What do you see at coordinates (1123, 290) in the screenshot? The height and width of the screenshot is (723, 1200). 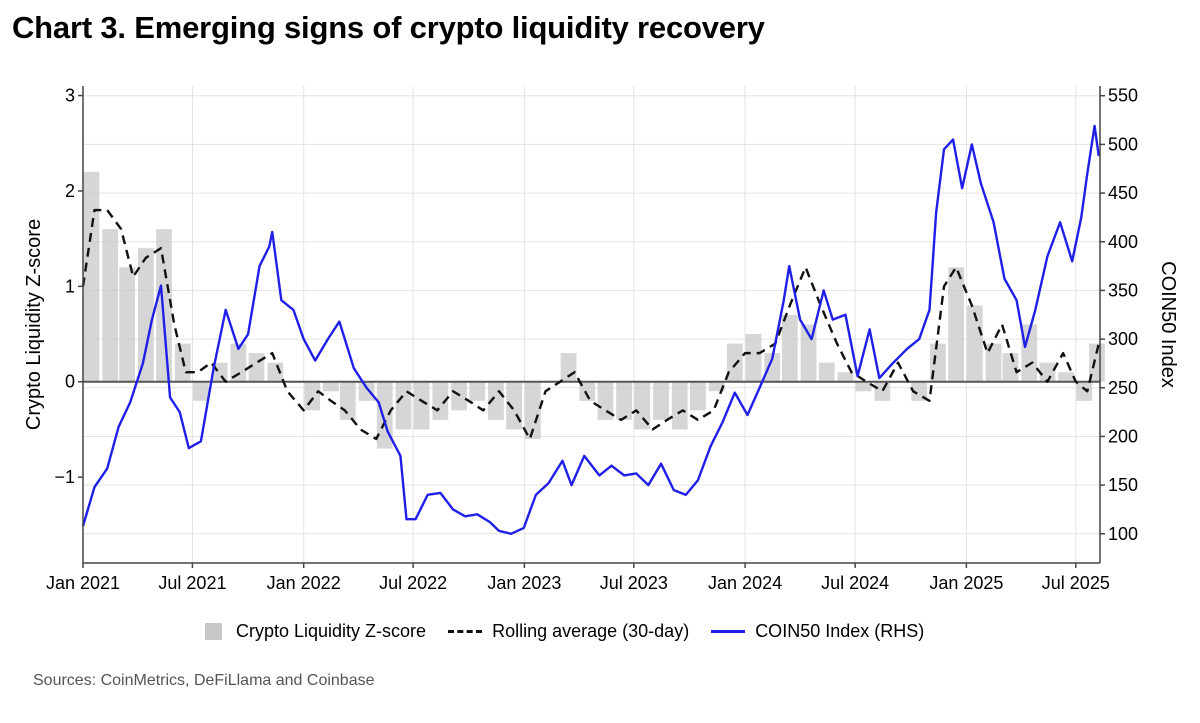 I see `y-tick-label-right: 350` at bounding box center [1123, 290].